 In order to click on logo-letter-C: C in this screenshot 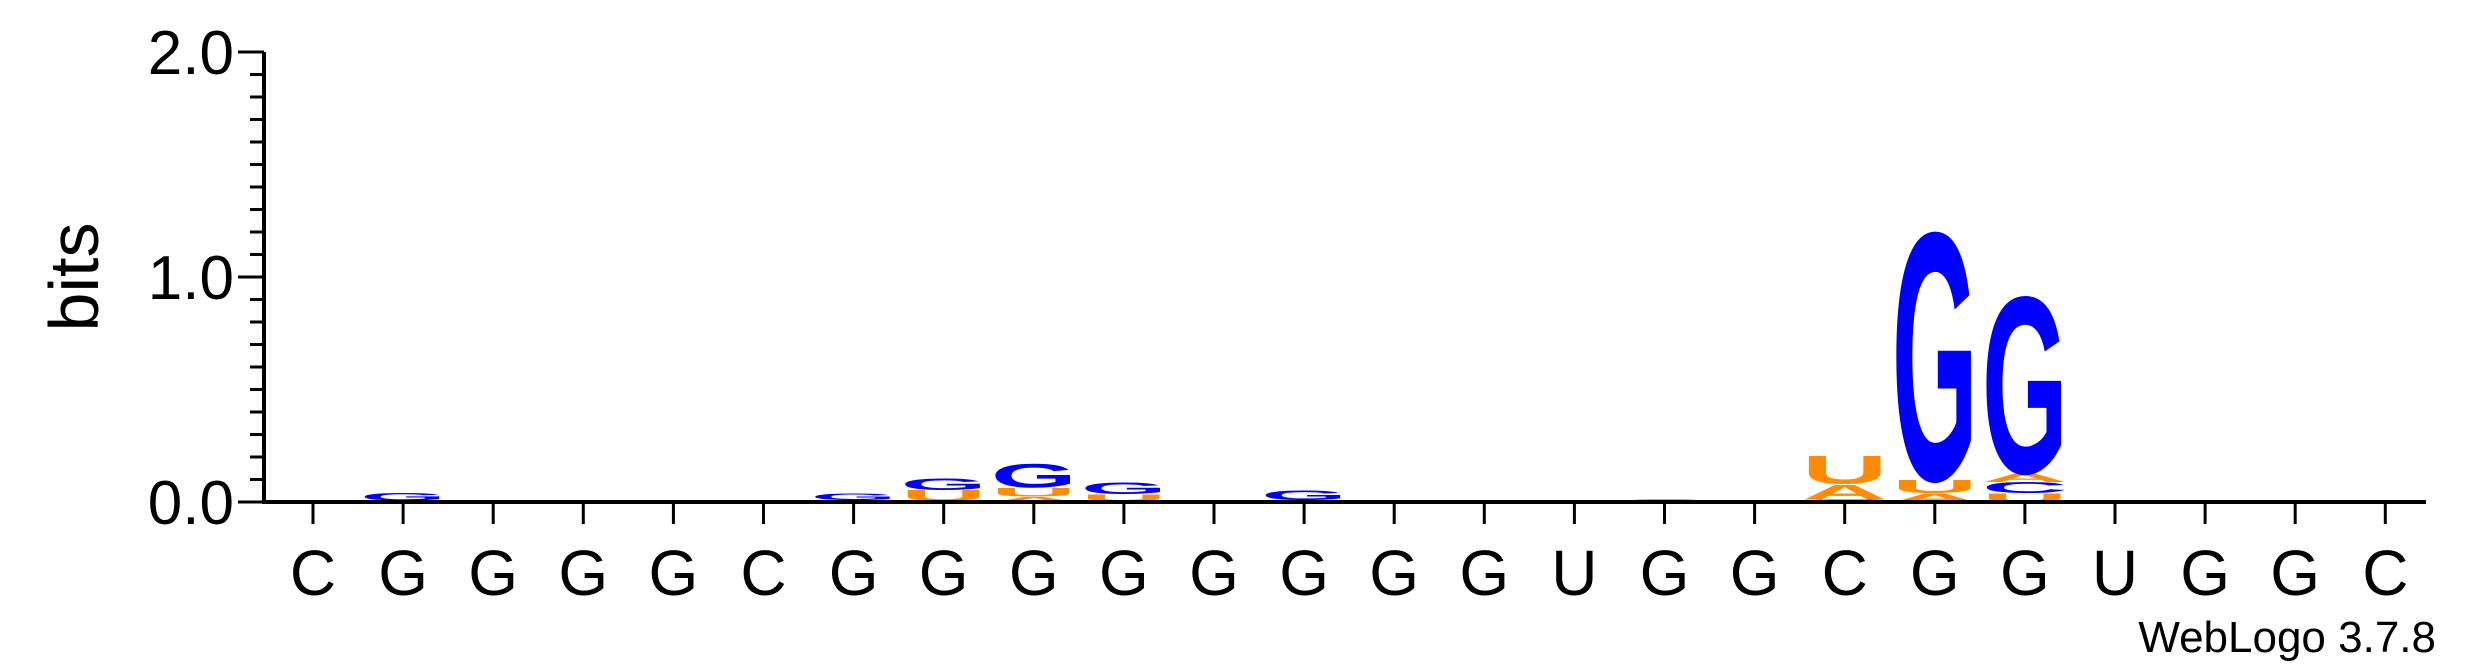, I will do `click(2025, 487)`.